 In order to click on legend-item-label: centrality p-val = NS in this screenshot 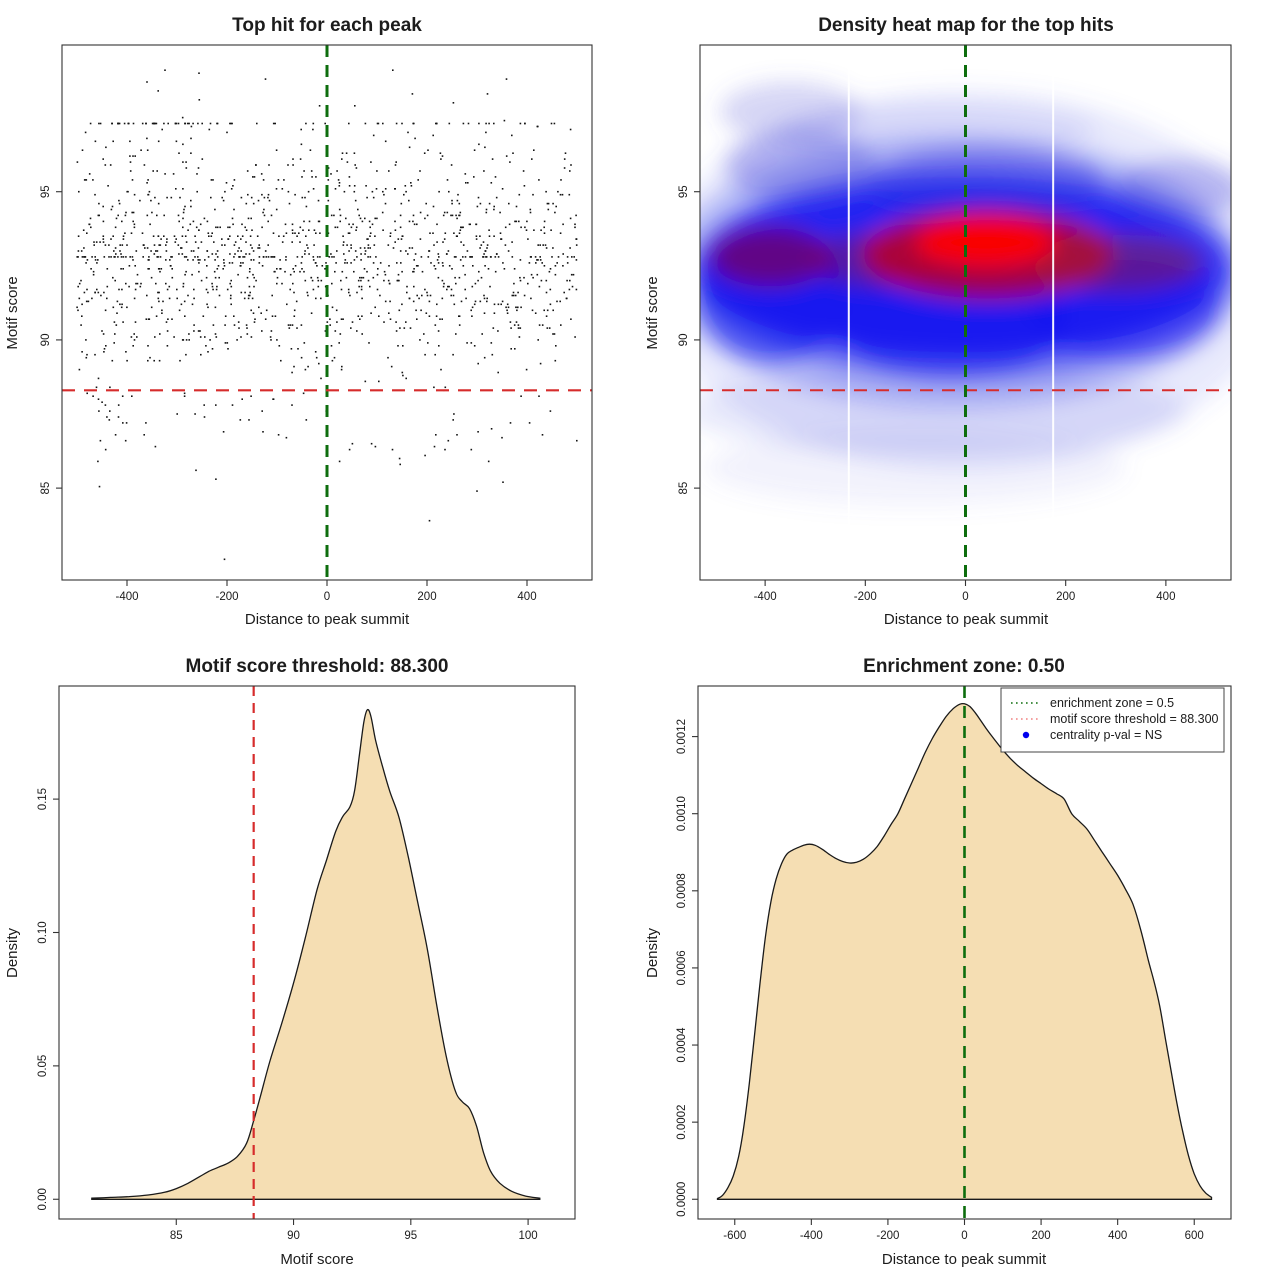, I will do `click(1106, 735)`.